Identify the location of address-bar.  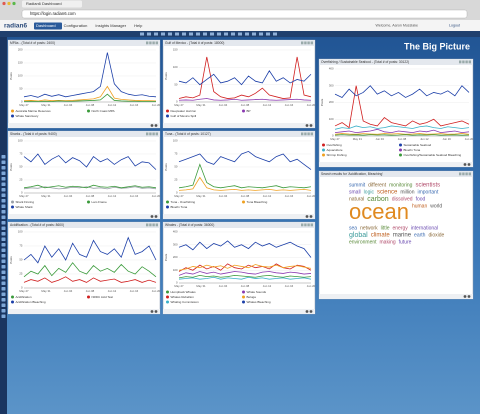
(244, 14).